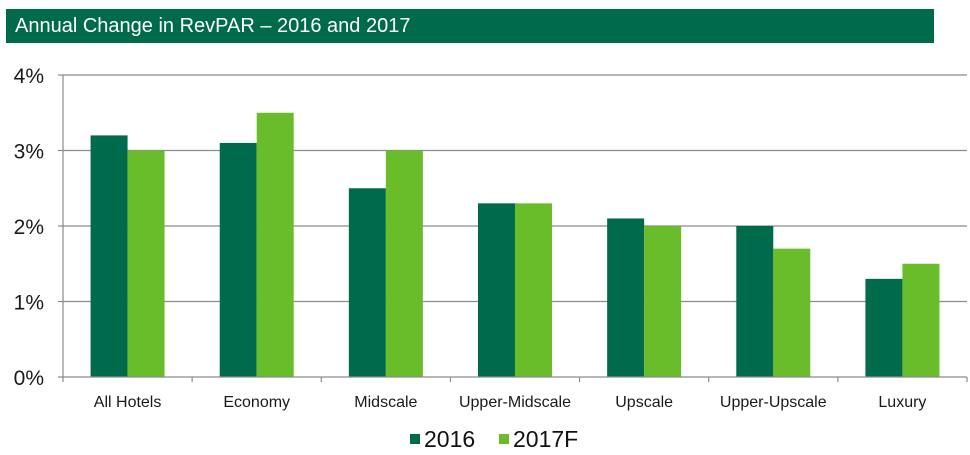 Image resolution: width=970 pixels, height=455 pixels. I want to click on x-tick-label: Midscale, so click(385, 402).